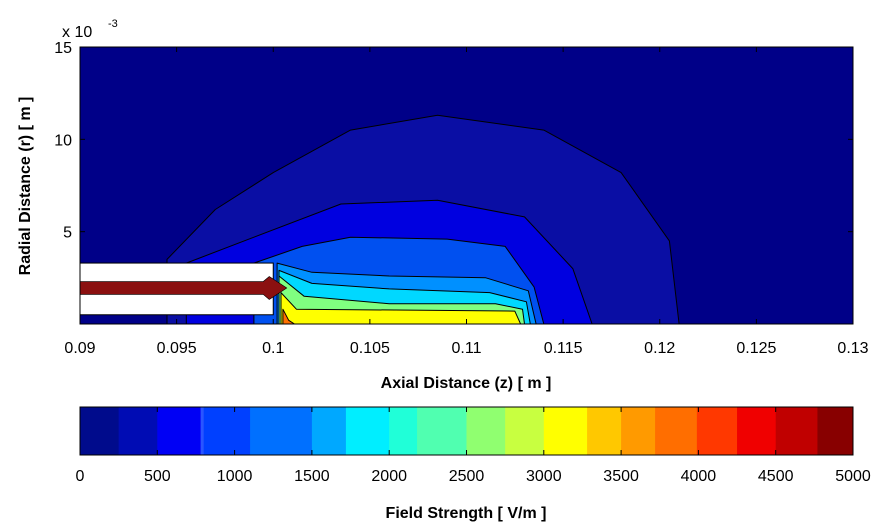  I want to click on electrode, so click(184, 289).